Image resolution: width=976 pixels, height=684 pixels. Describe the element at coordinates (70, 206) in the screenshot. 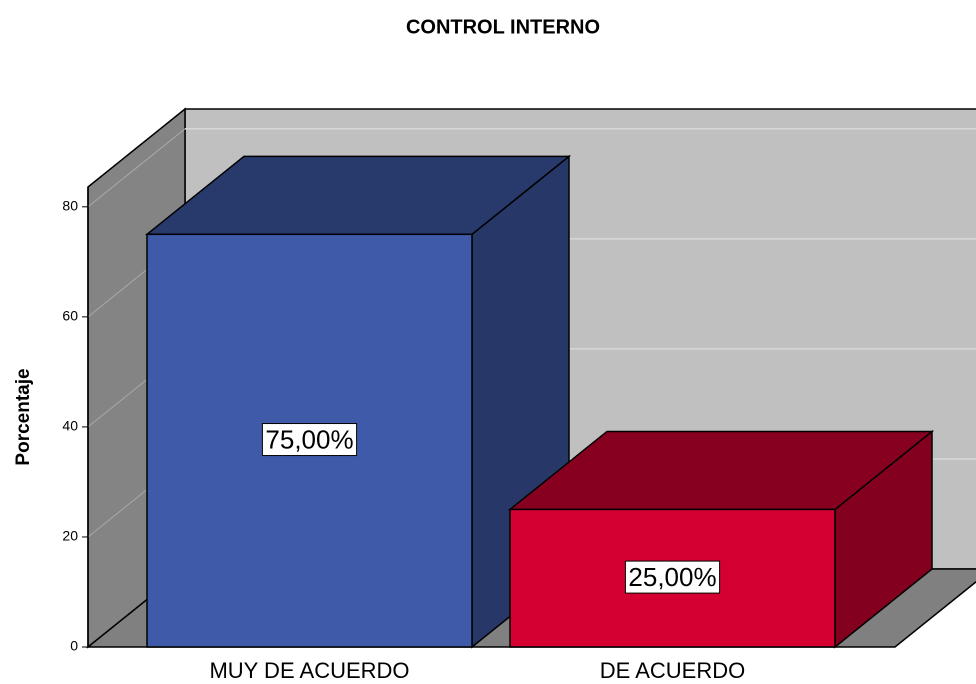

I see `y-tick-label: 80` at that location.